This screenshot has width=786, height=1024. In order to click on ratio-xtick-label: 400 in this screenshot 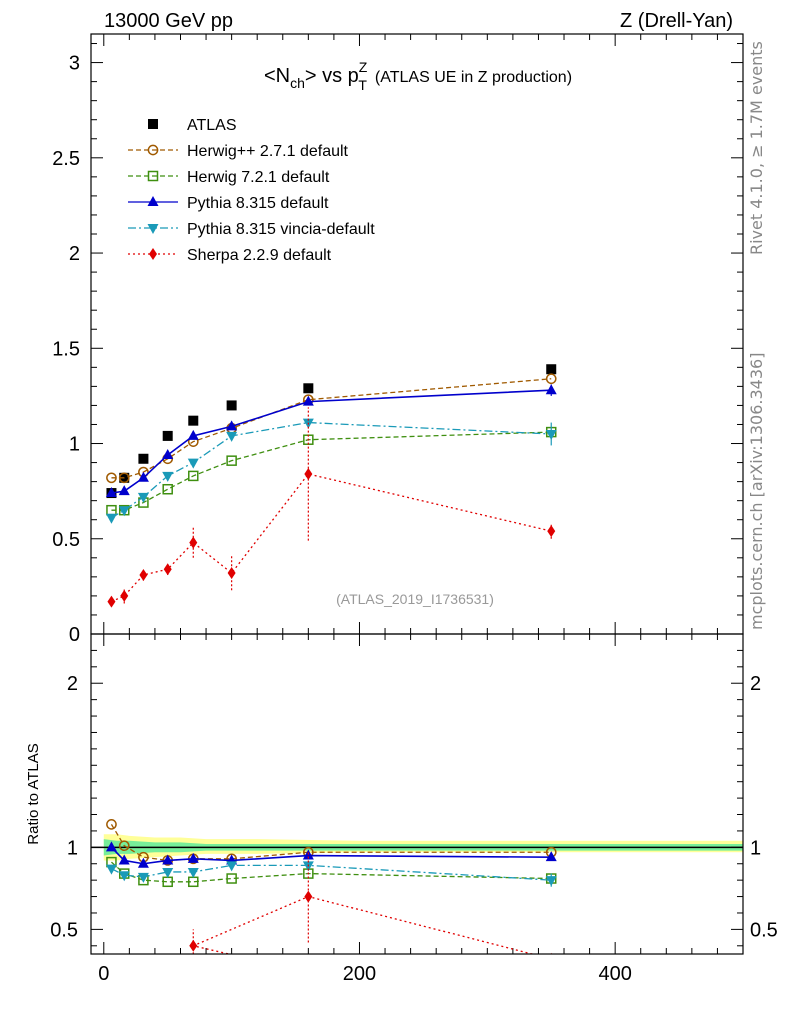, I will do `click(614, 974)`.